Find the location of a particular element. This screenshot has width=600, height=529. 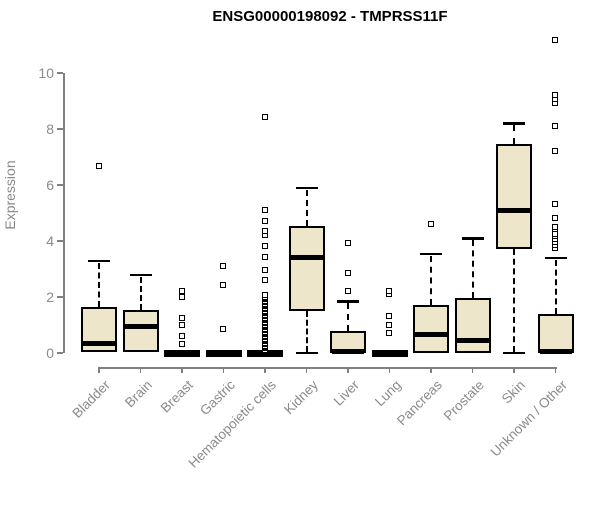

x-tick-label: Pancreas is located at coordinates (419, 403).